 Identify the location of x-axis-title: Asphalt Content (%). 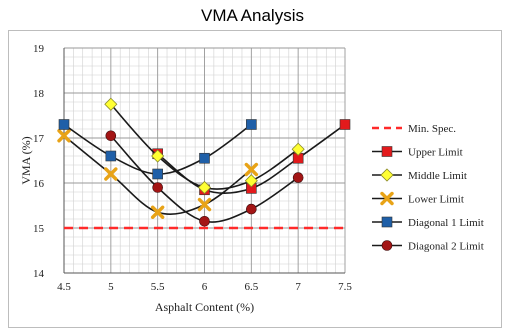
(204, 307).